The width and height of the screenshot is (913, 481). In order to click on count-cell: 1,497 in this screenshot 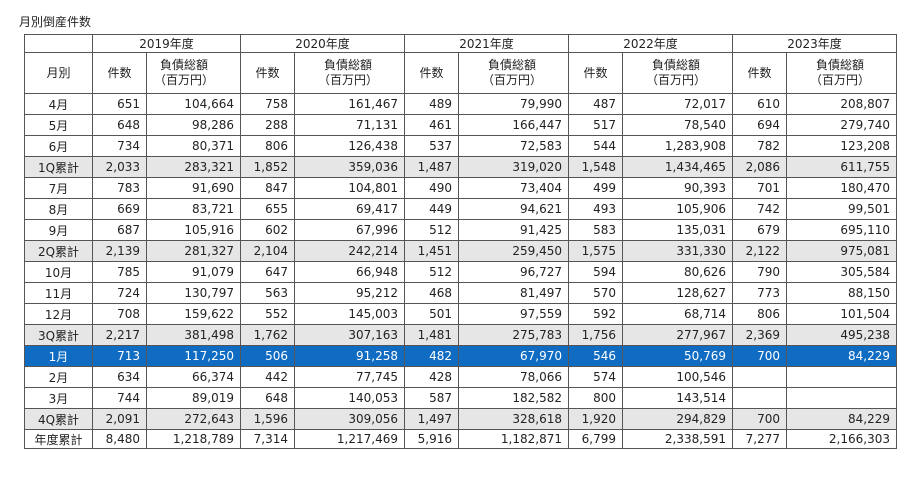, I will do `click(431, 419)`.